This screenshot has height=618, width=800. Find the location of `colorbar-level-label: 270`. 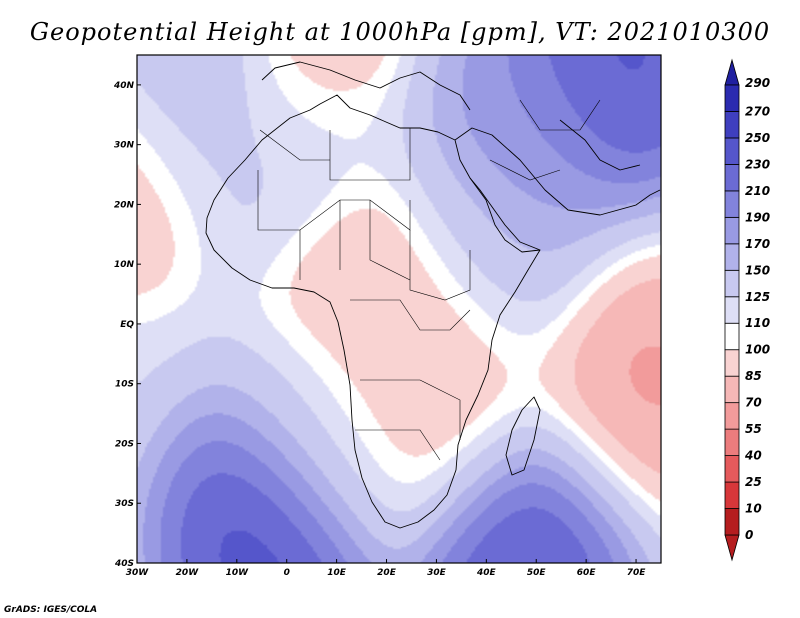

colorbar-level-label: 270 is located at coordinates (757, 111).